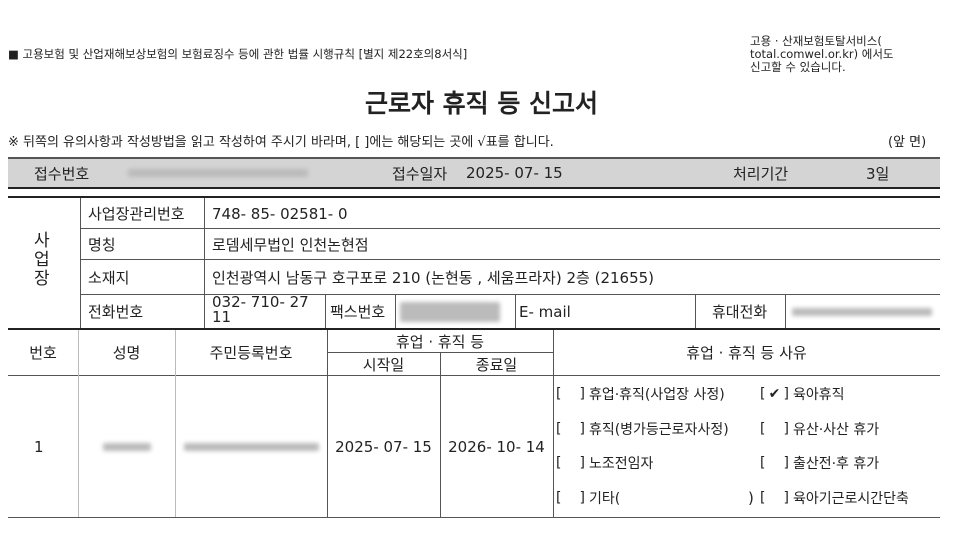  I want to click on reason-checkbox: [] 휴직(병가등근로자사정), so click(642, 429).